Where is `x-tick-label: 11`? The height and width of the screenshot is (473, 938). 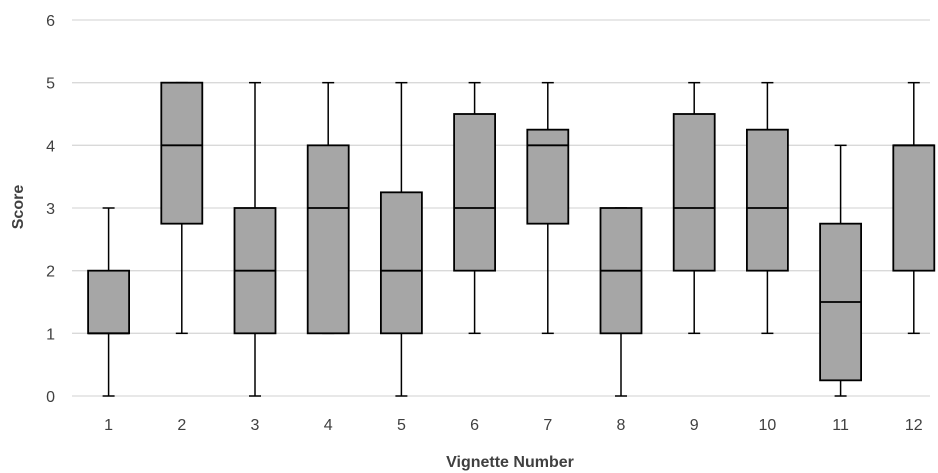
x-tick-label: 11 is located at coordinates (840, 425).